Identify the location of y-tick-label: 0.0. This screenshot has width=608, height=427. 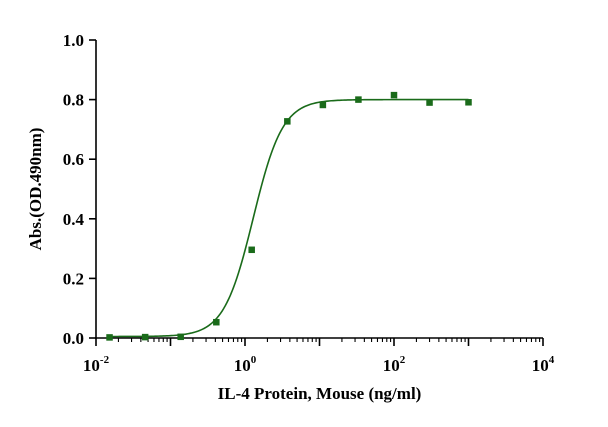
(73, 338).